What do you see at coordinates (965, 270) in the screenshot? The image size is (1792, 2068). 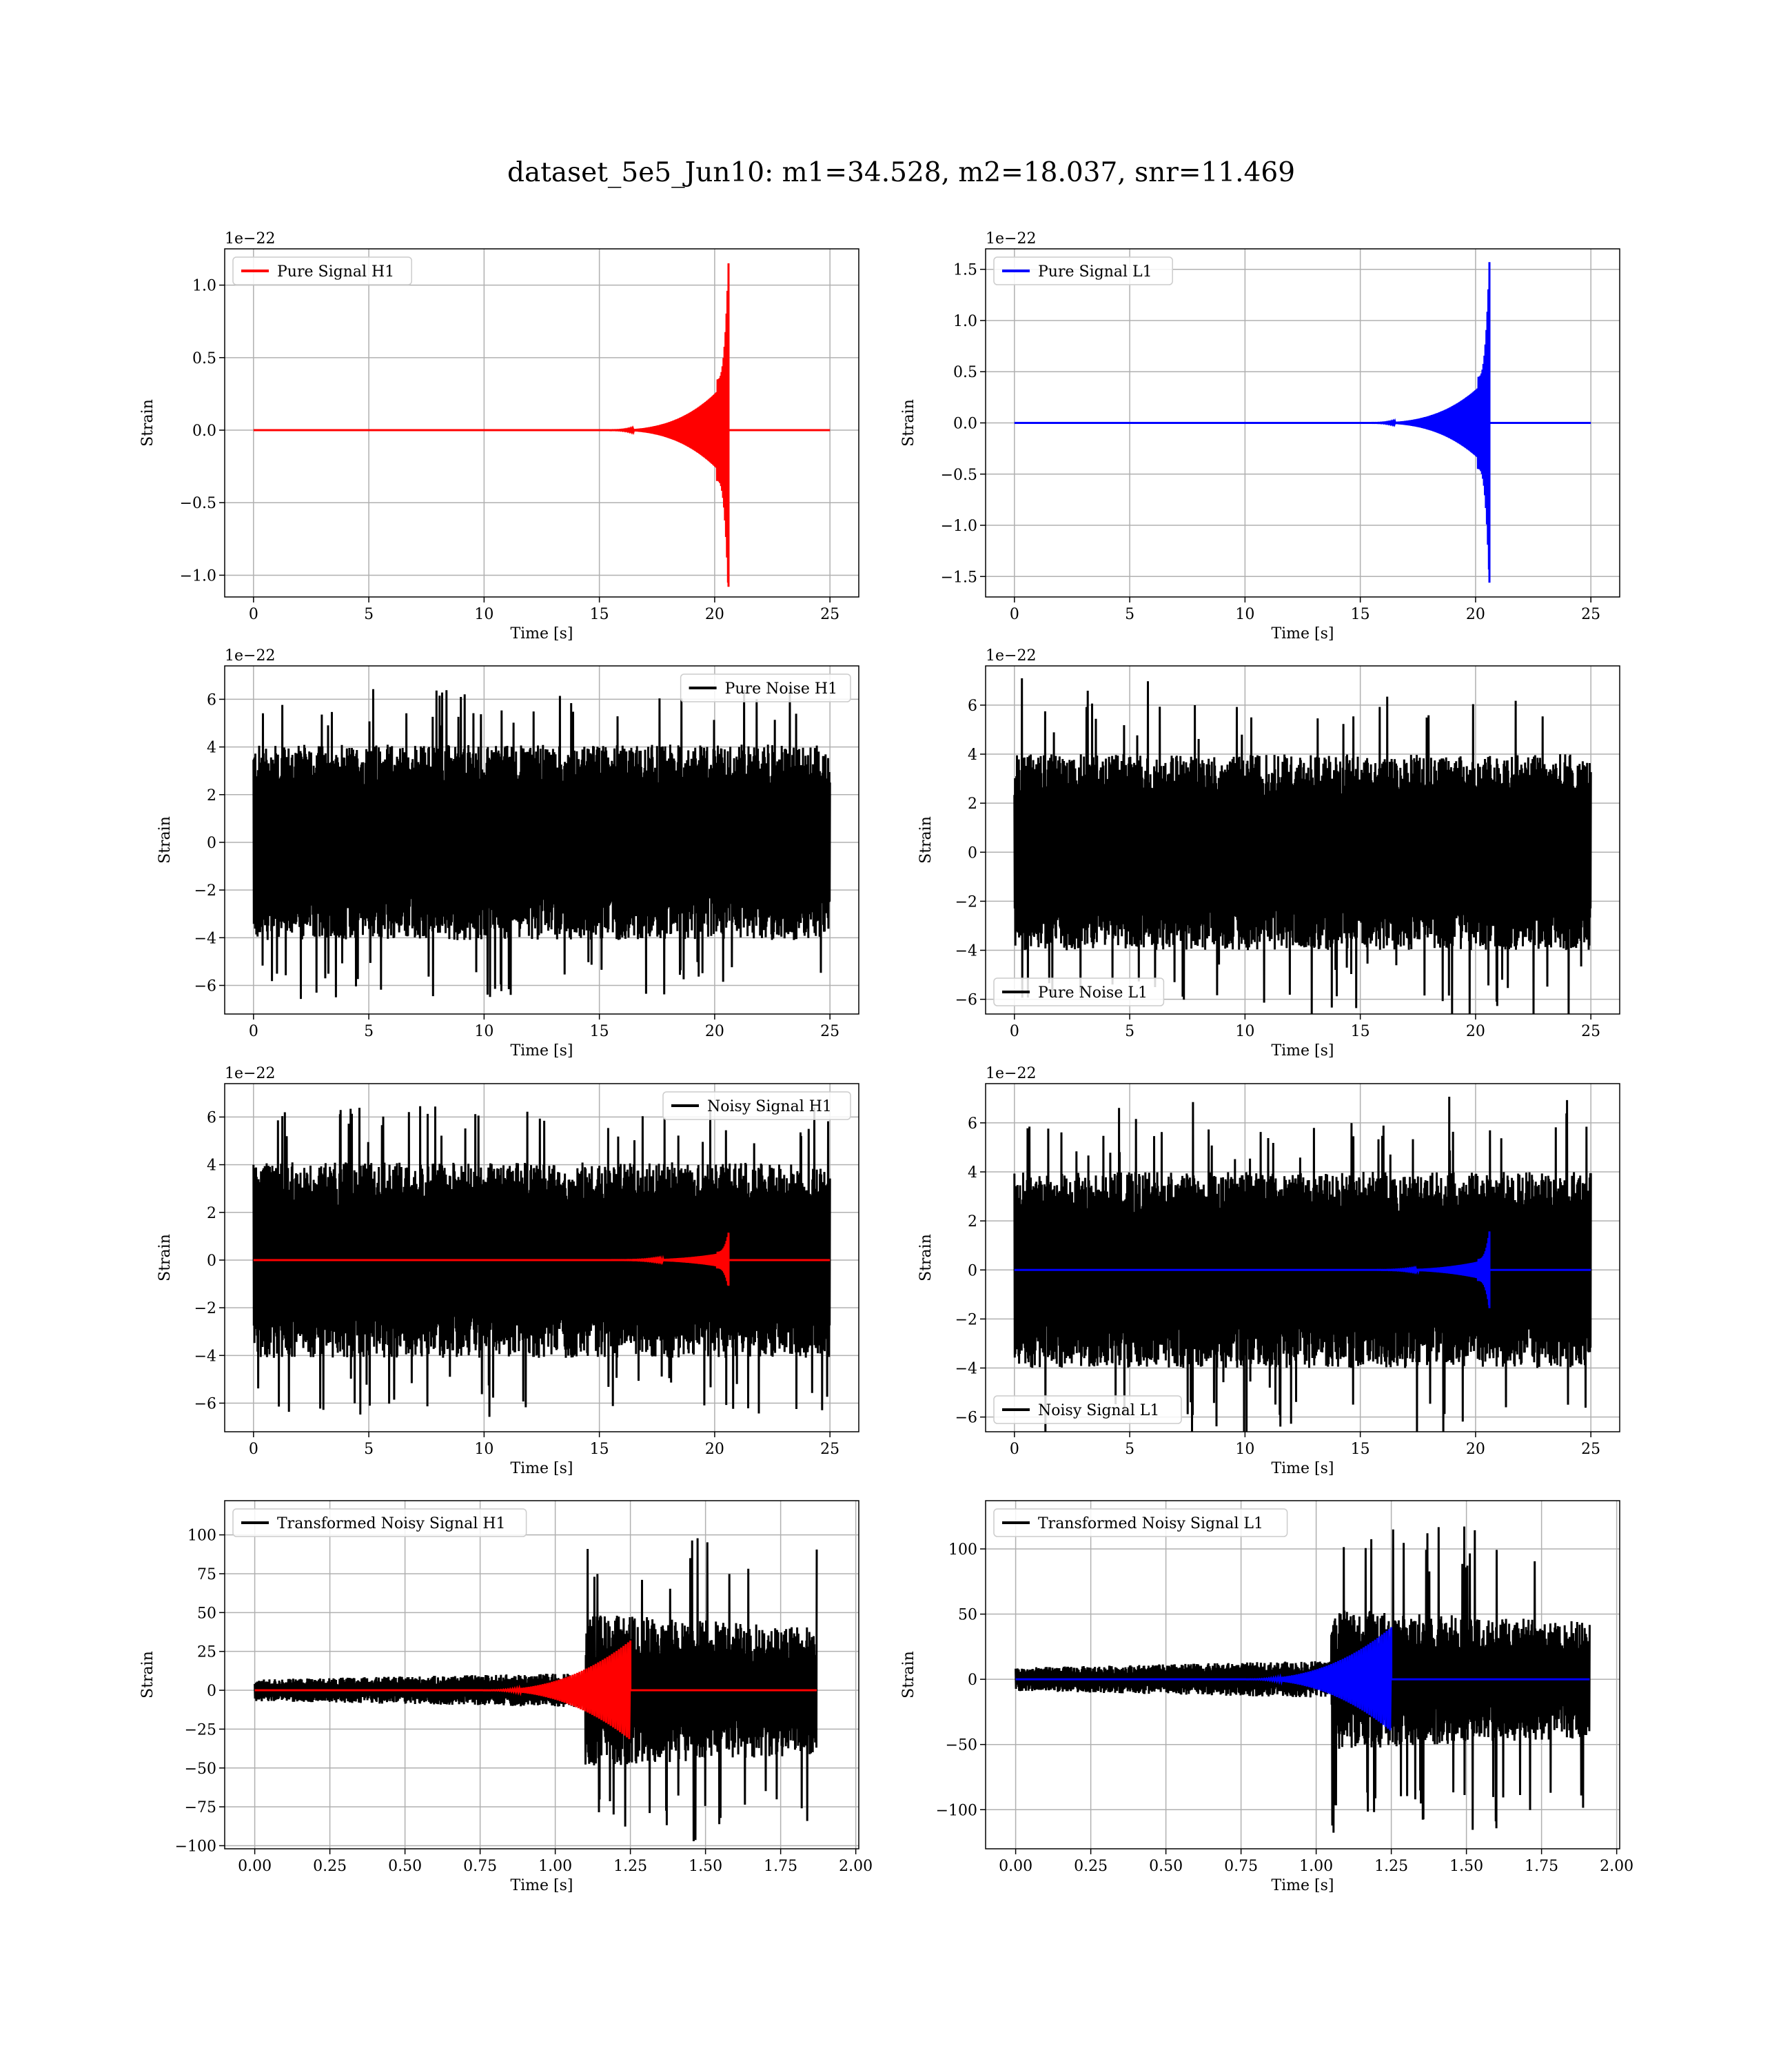 I see `y-tick-label: 1.5` at bounding box center [965, 270].